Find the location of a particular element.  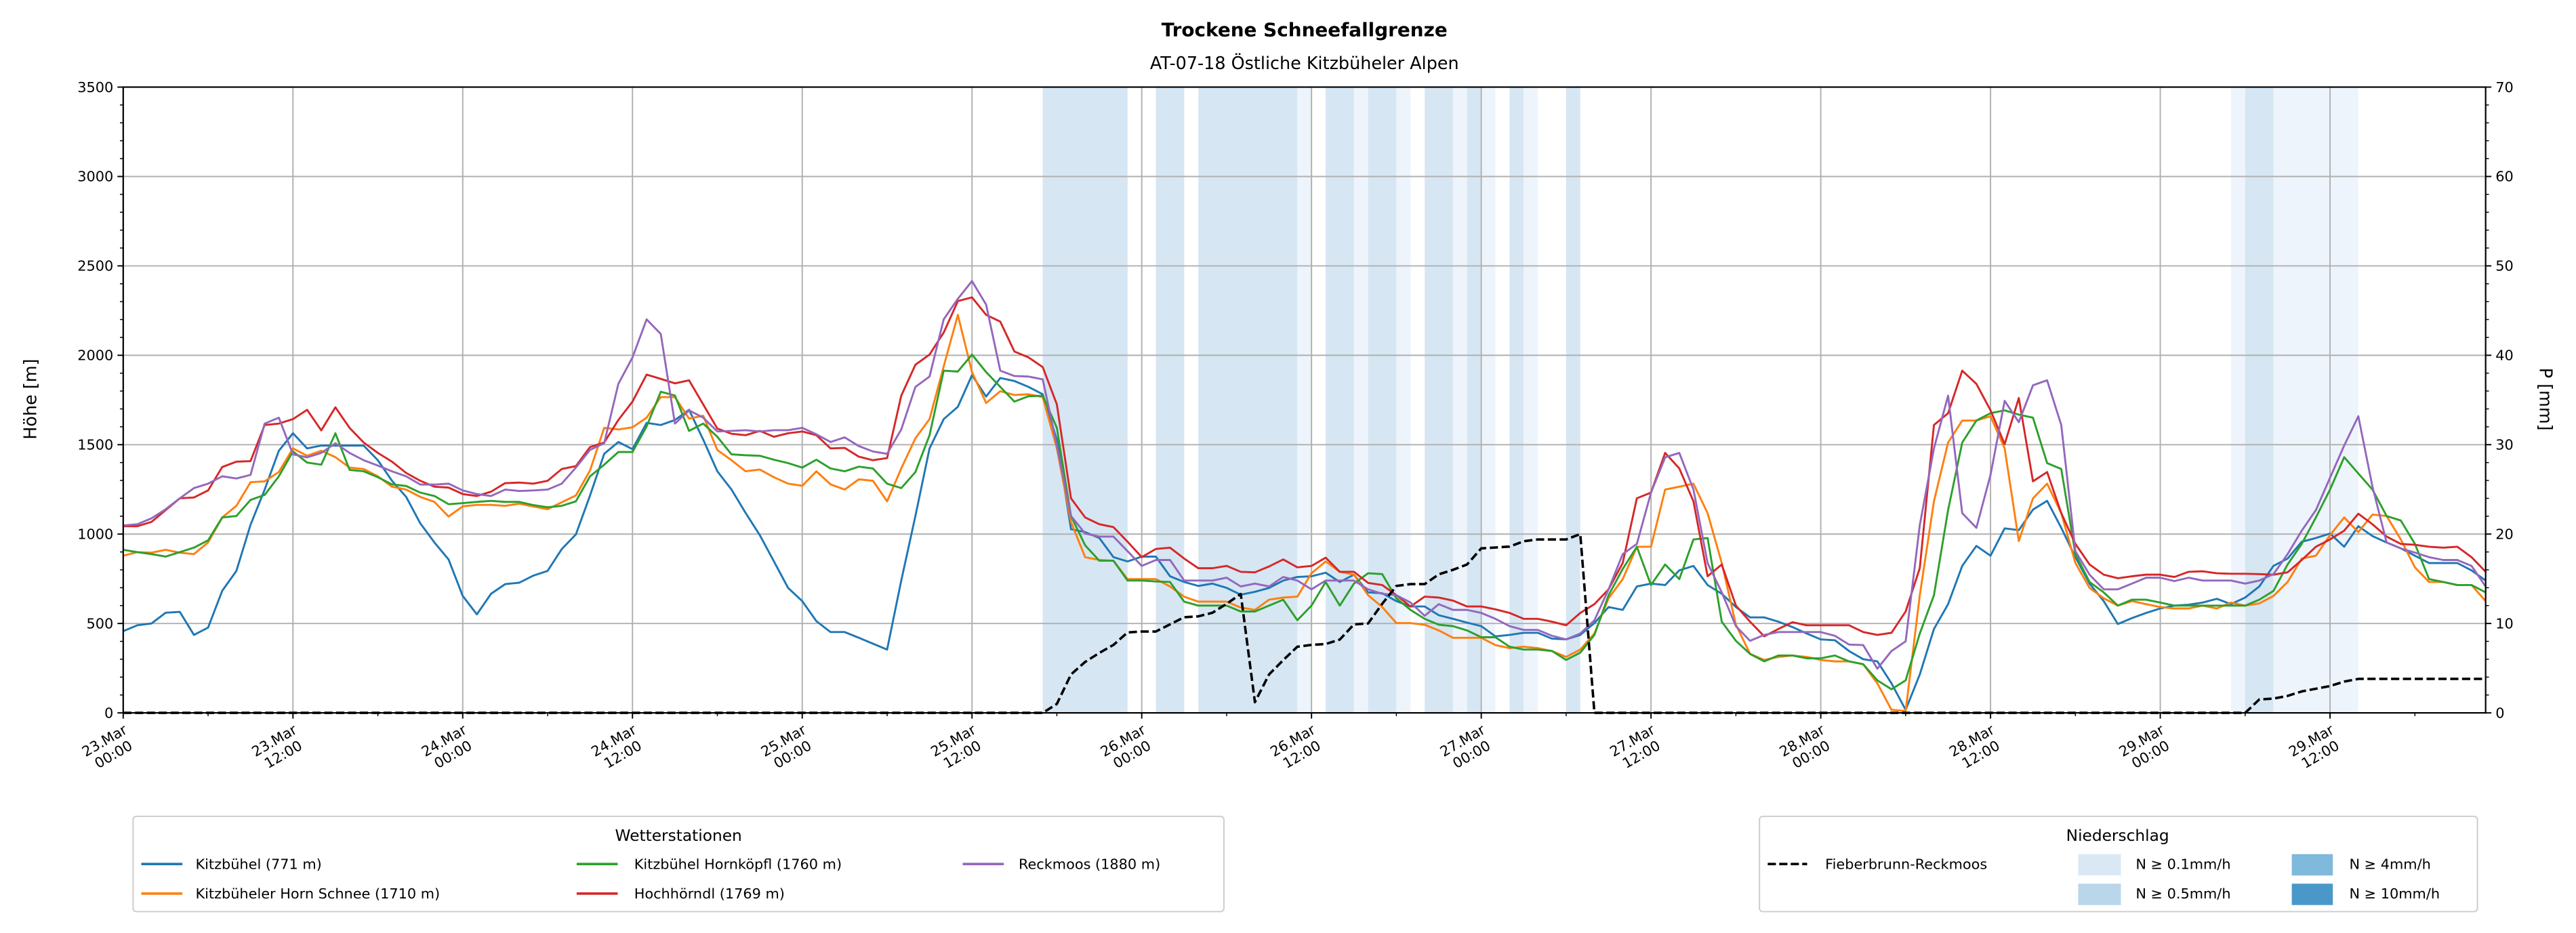

legend-item-n01: N ≥ 0.1mm/h is located at coordinates (2183, 864).